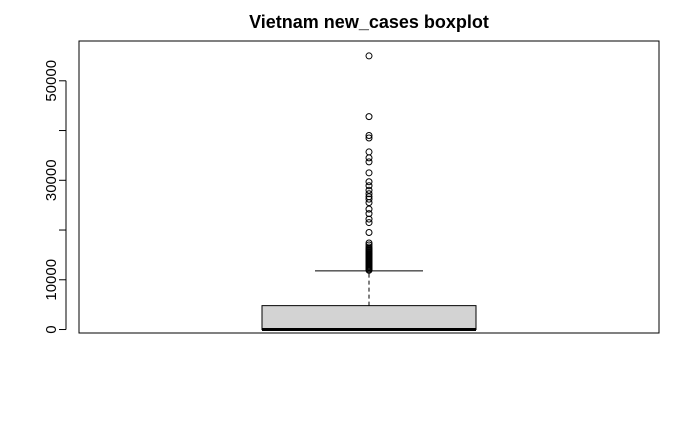  Describe the element at coordinates (369, 22) in the screenshot. I see `chart-title: Vietnam new_cases boxplot` at that location.